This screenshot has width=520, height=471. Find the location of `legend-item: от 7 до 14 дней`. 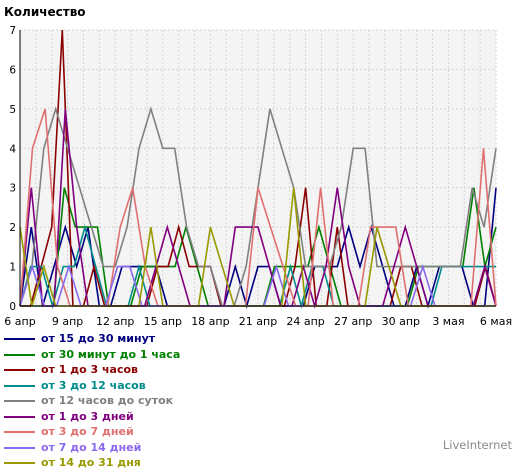

legend-item: от 7 до 14 дней is located at coordinates (92, 448).